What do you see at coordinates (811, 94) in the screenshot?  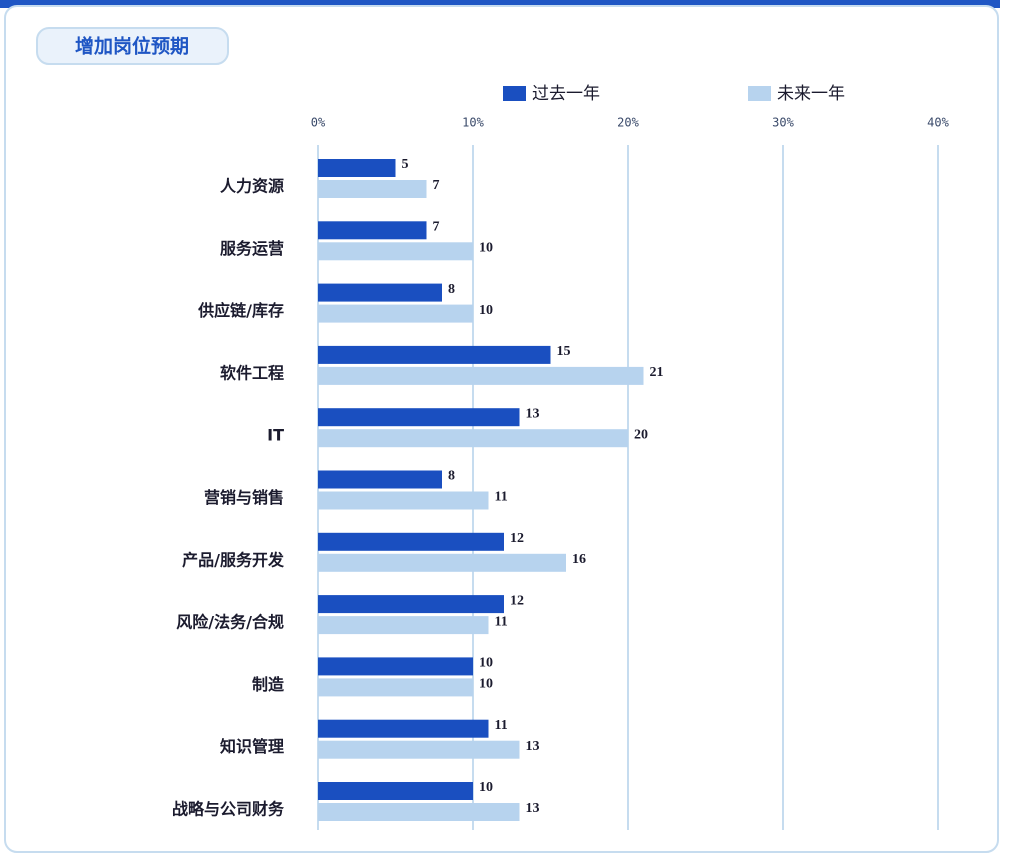 I see `legend-label: 未来一年` at bounding box center [811, 94].